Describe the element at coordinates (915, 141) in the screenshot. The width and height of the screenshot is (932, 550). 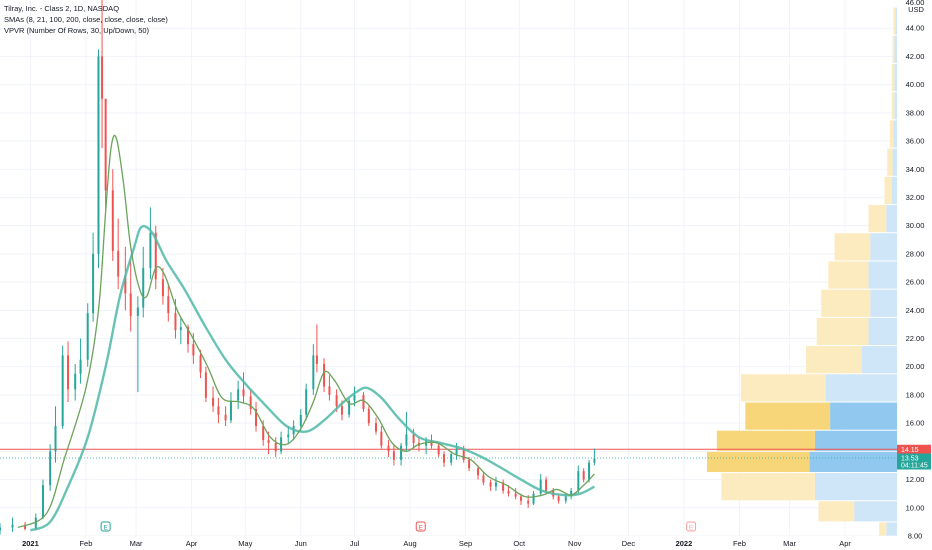
I see `price-tick-label: 36.00` at that location.